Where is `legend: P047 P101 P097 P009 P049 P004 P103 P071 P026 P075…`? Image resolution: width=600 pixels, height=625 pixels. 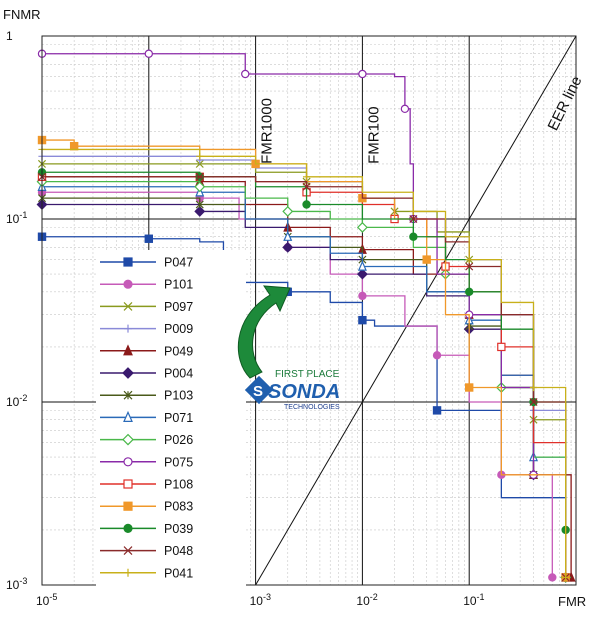
legend: P047 P101 P097 P009 P049 P004 P103 P071 P026 P075… is located at coordinates (171, 420).